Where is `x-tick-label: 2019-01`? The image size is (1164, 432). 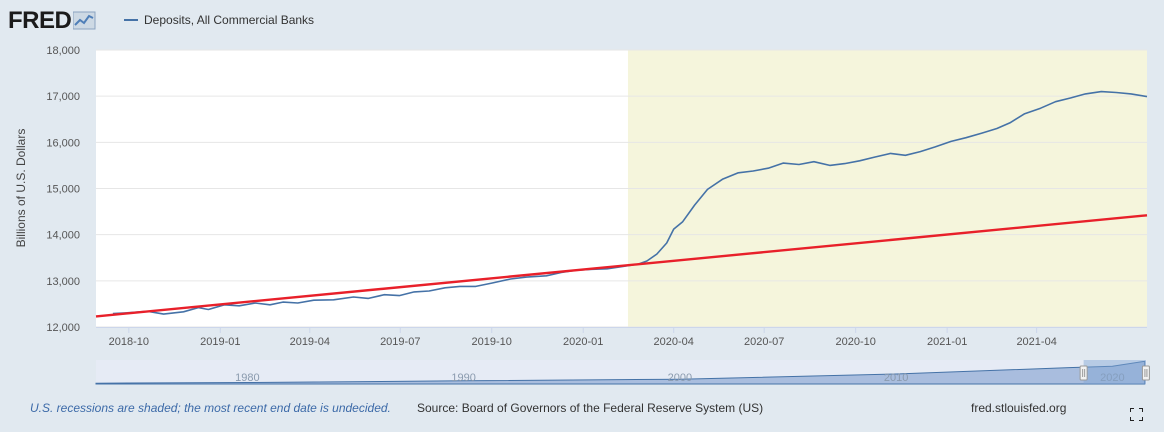 x-tick-label: 2019-01 is located at coordinates (220, 342).